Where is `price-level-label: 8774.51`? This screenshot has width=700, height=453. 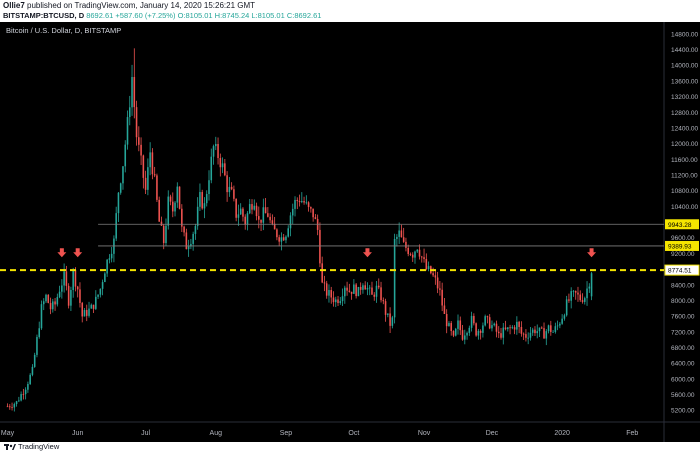 price-level-label: 8774.51 is located at coordinates (680, 271).